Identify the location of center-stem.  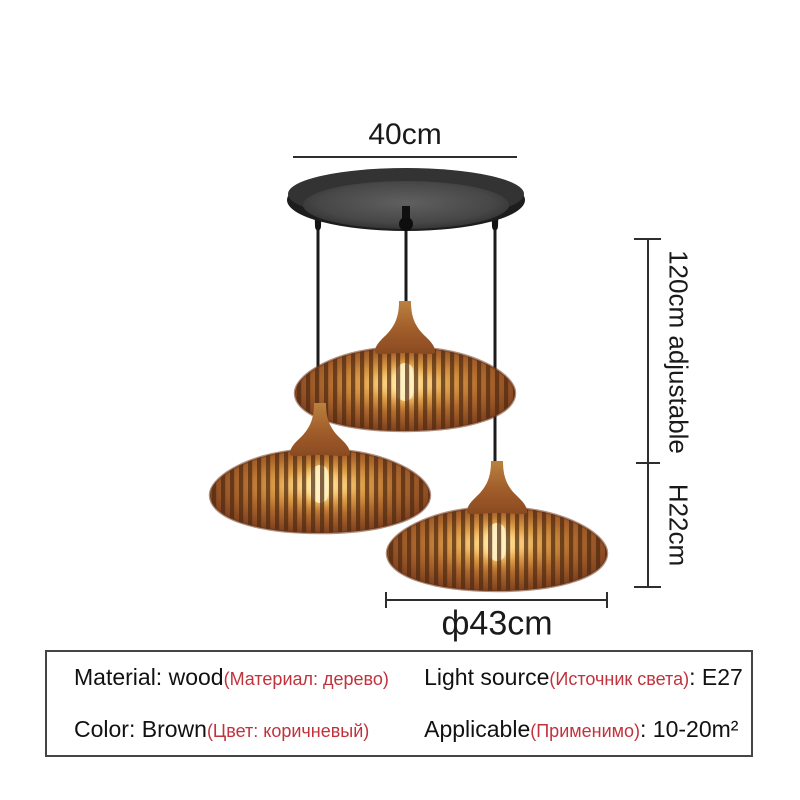
(406, 214).